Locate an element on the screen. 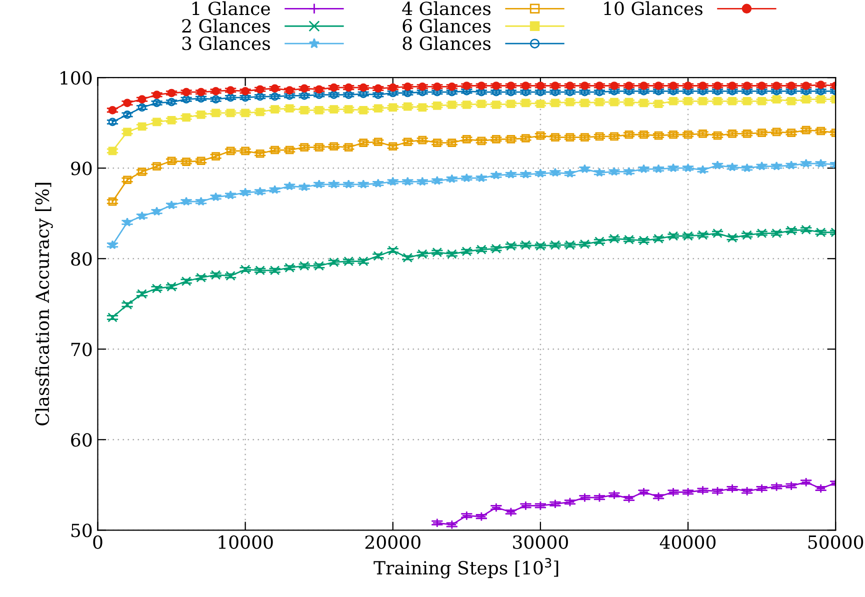 This screenshot has width=865, height=597. x-axis-title: Training Steps [10$^{3}$] is located at coordinates (466, 568).